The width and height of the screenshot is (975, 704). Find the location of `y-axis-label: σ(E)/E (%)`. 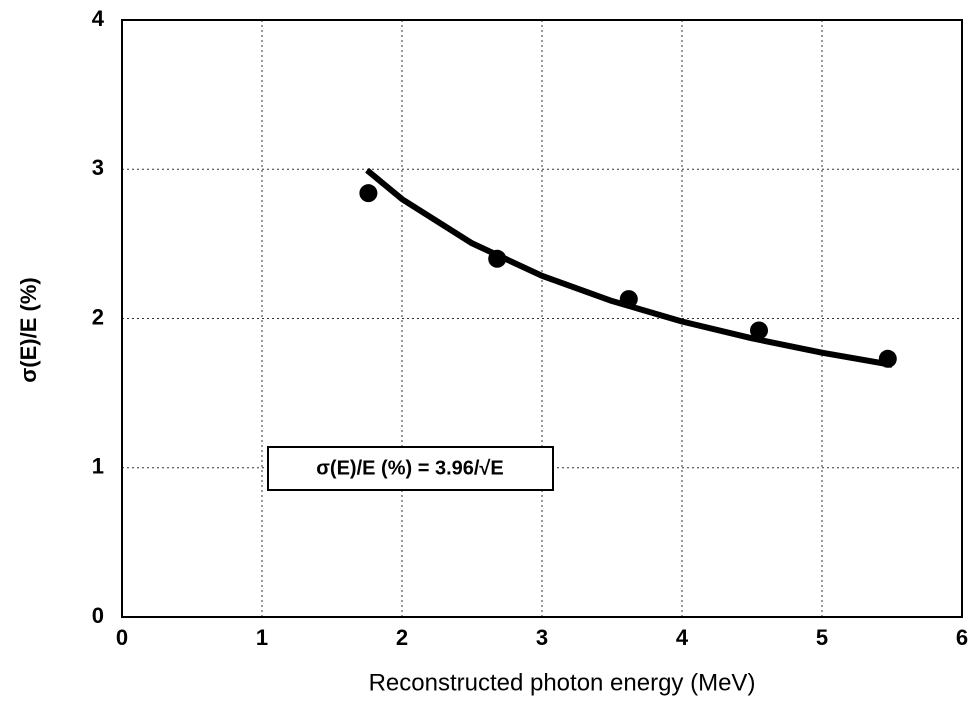

y-axis-label: σ(E)/E (%) is located at coordinates (28, 330).